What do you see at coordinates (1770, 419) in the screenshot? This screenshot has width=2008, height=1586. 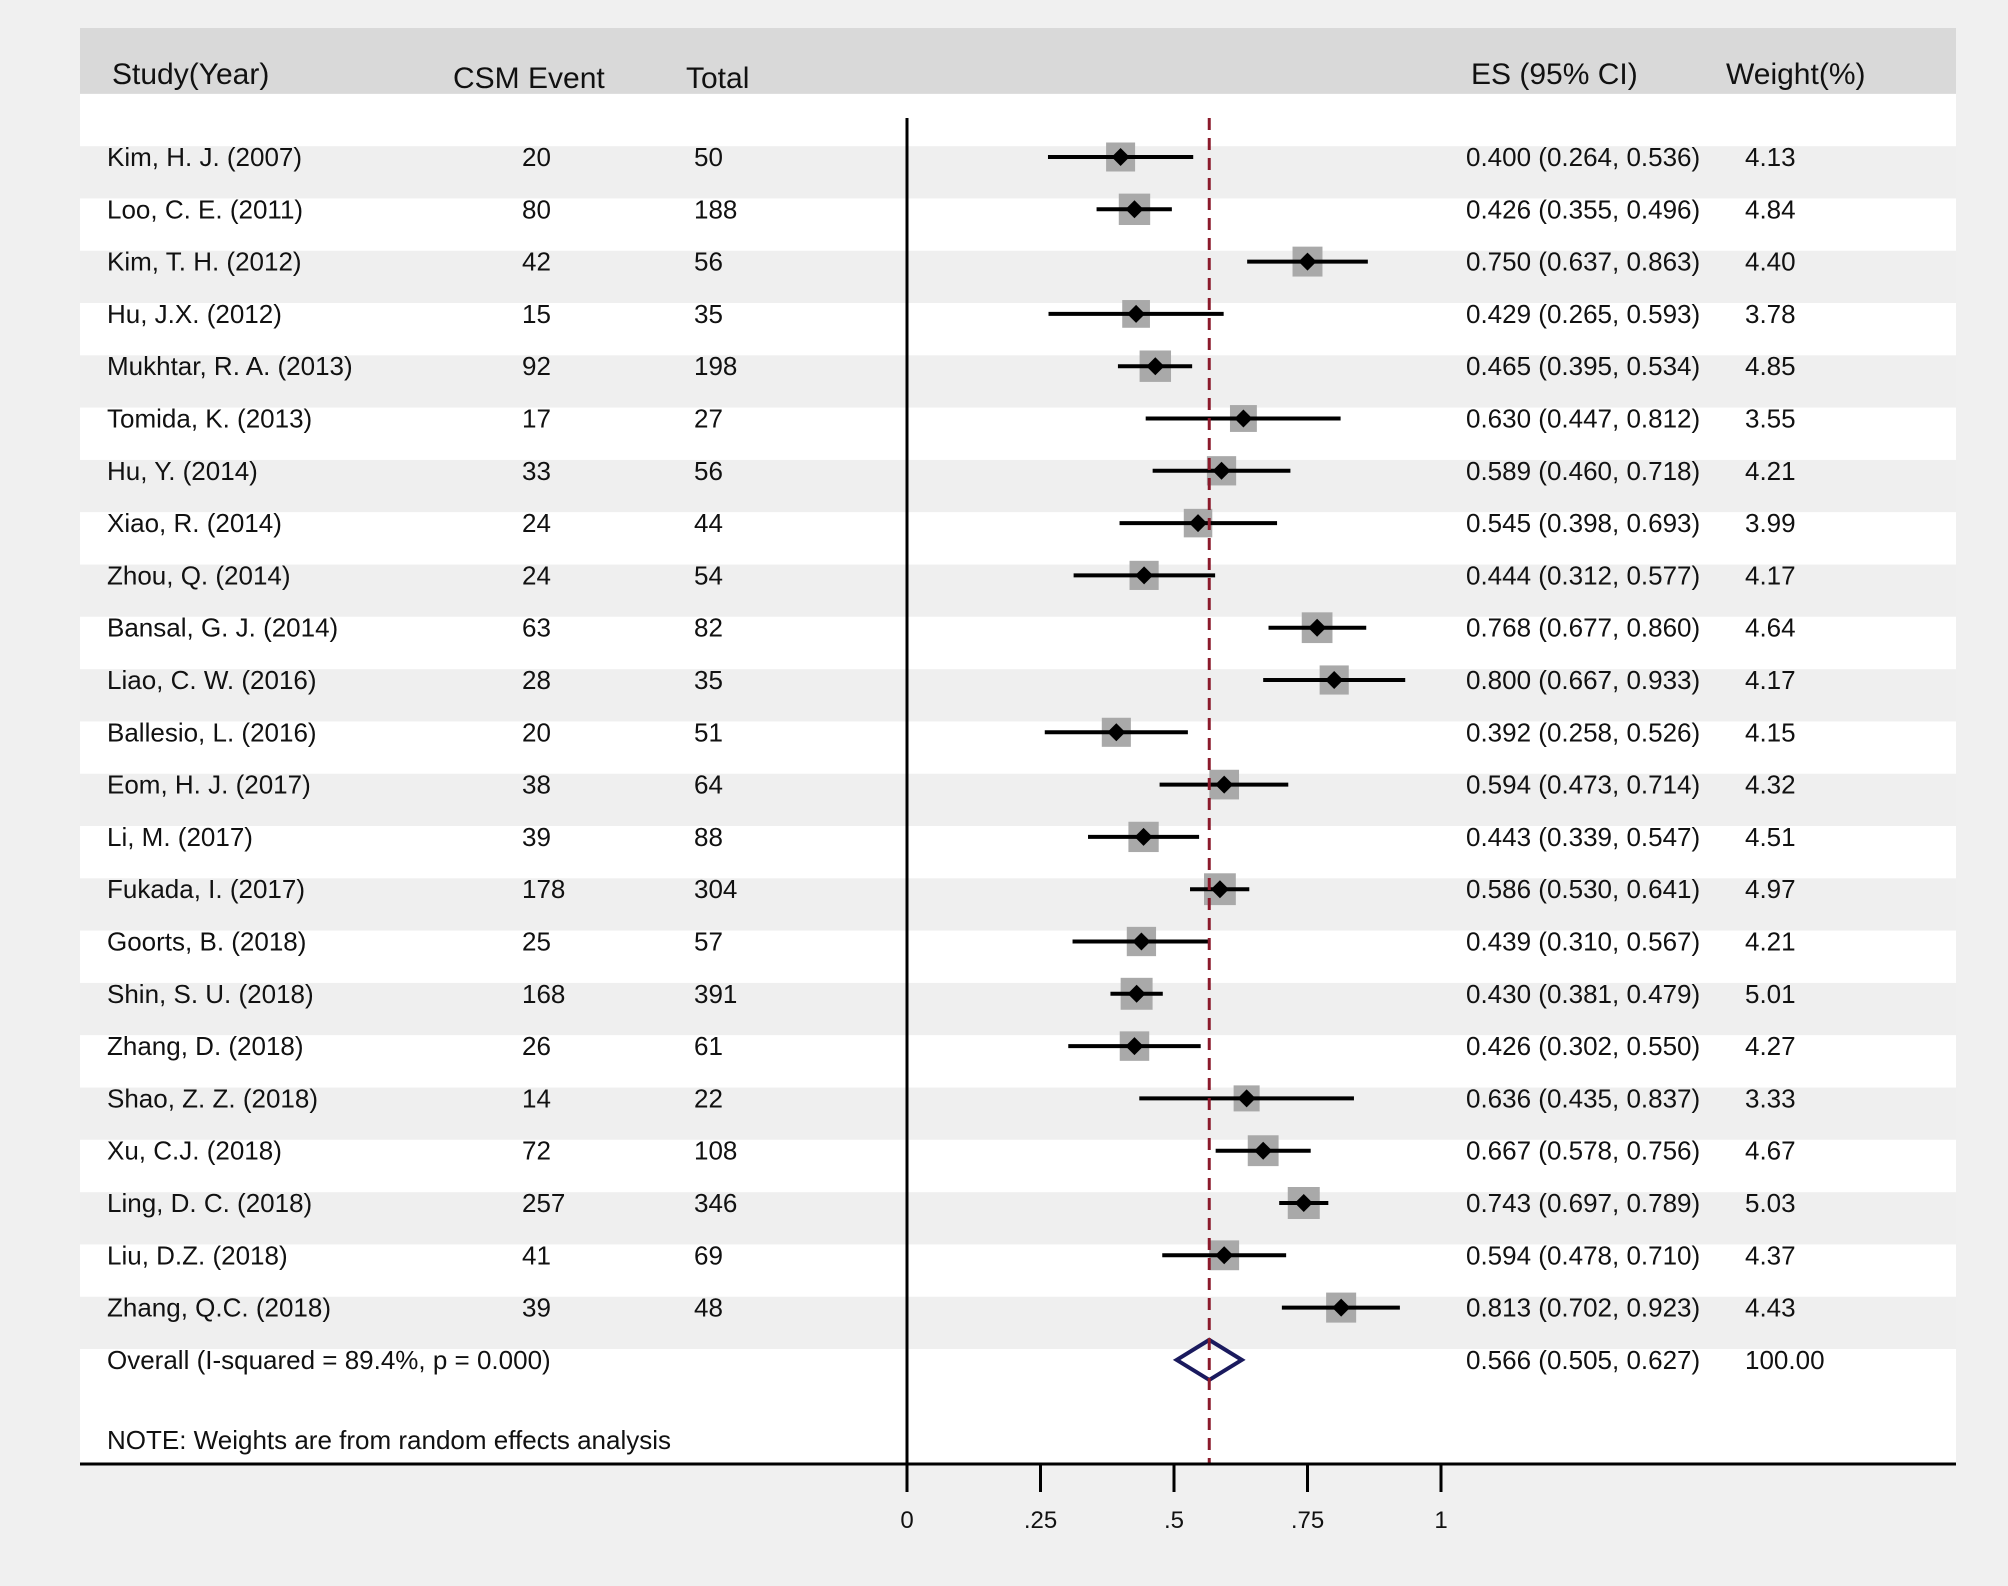 I see `weight-value: 3.55` at bounding box center [1770, 419].